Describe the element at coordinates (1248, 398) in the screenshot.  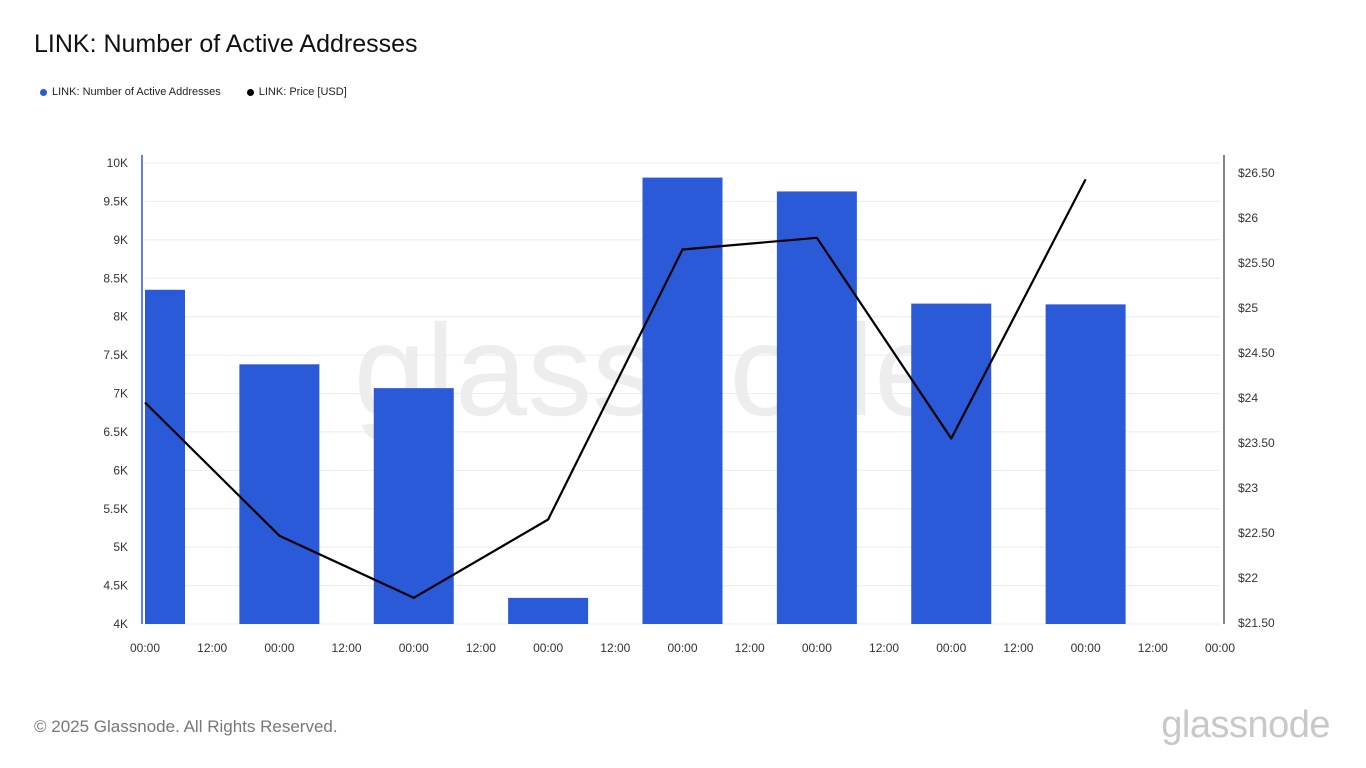
I see `y-right-tick-label: $24` at that location.